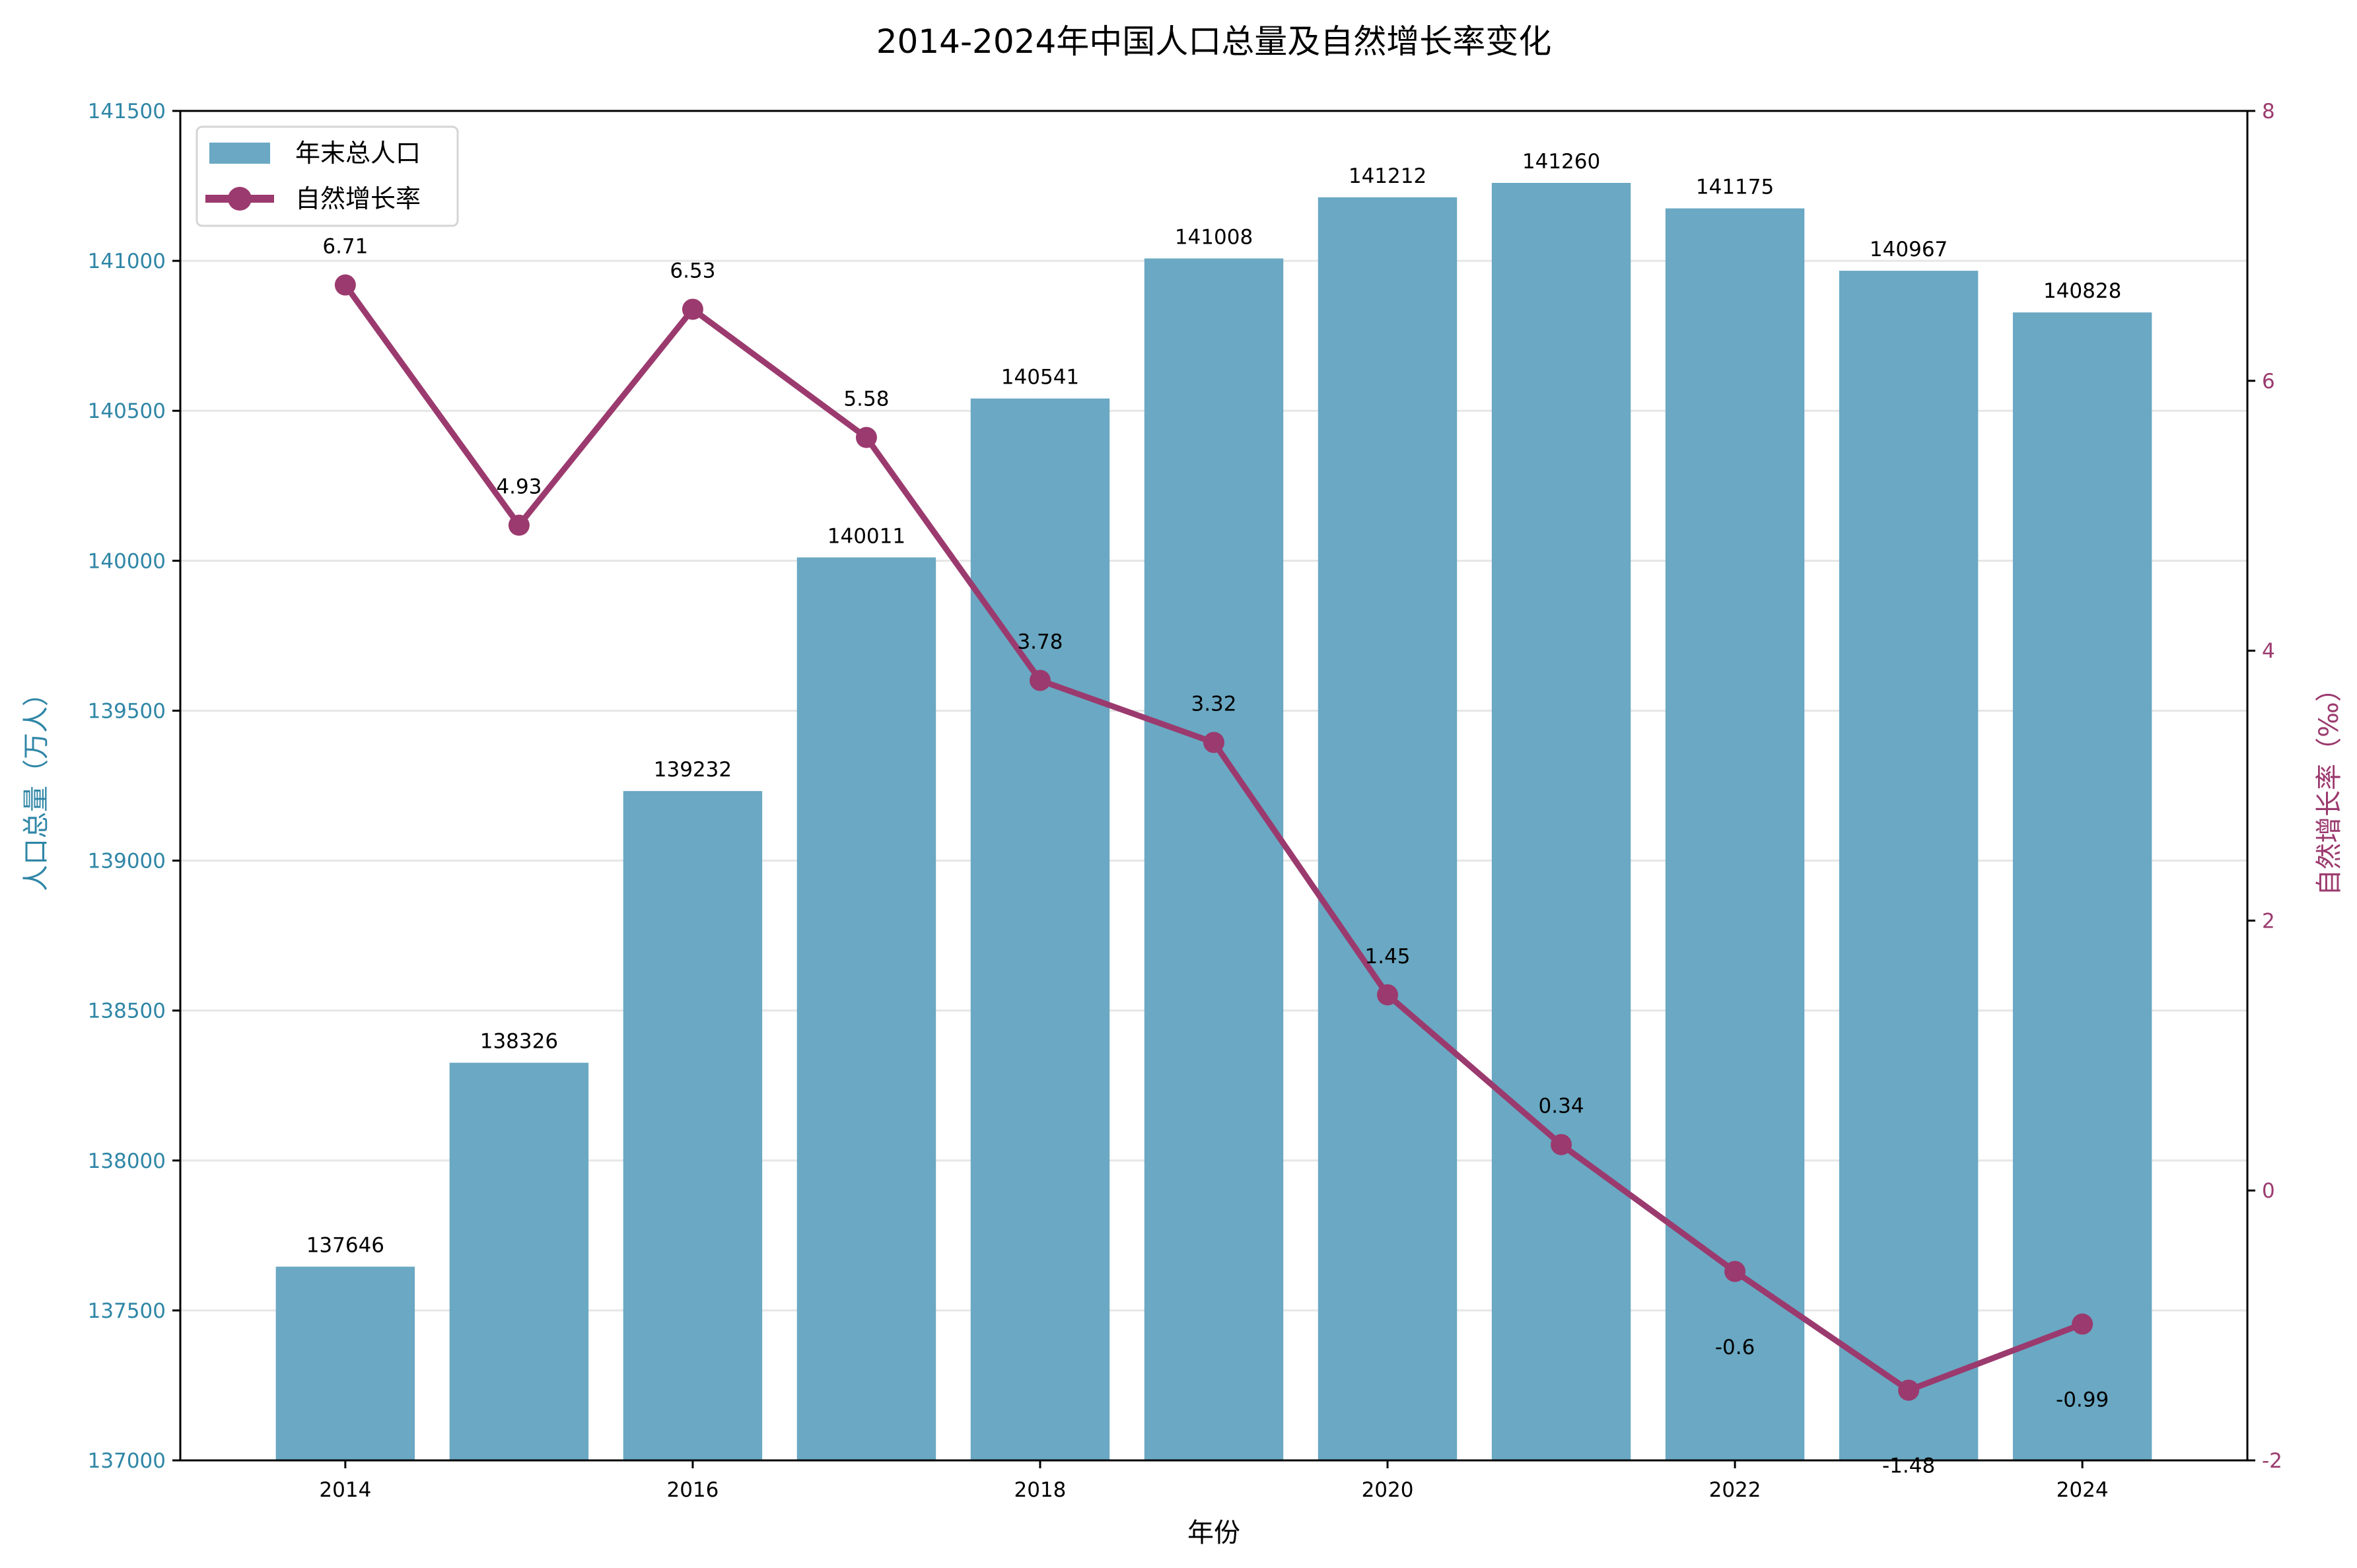 Image resolution: width=2357 pixels, height=1568 pixels. Describe the element at coordinates (127, 1461) in the screenshot. I see `y-tick-label-left: 137000` at that location.